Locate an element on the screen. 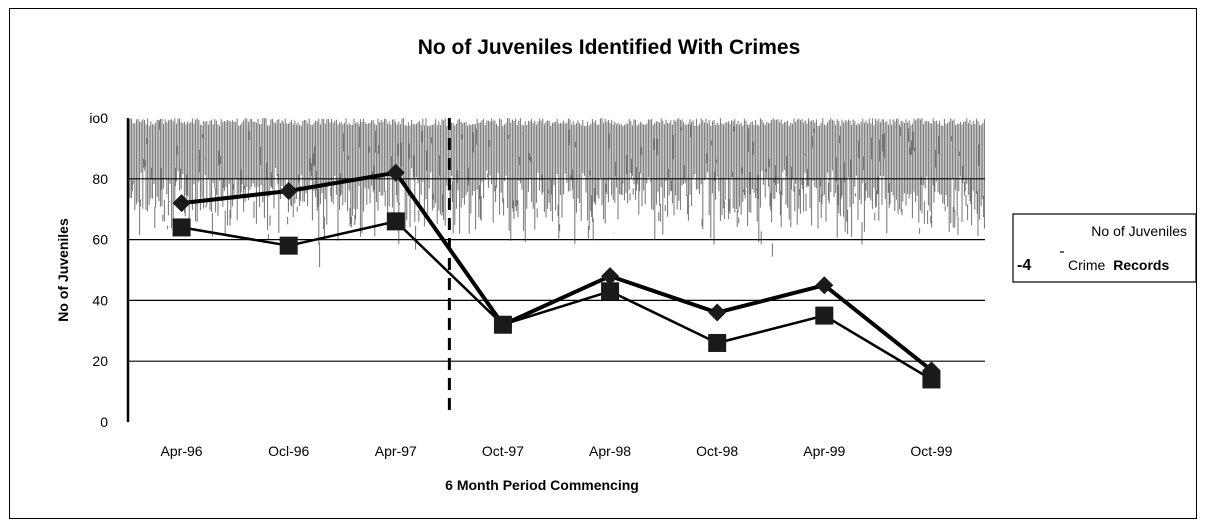 This screenshot has width=1210, height=530. y-tick-label: 60 is located at coordinates (100, 240).